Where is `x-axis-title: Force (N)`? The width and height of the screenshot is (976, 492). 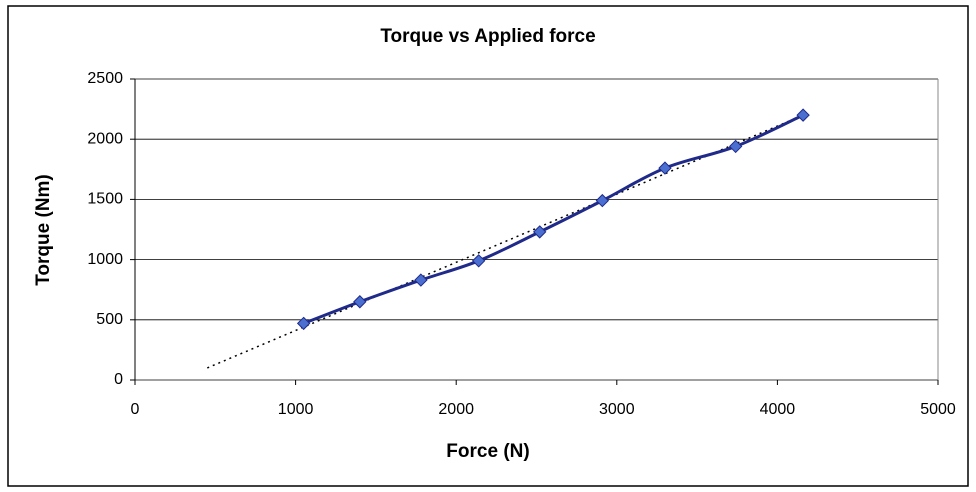 x-axis-title: Force (N) is located at coordinates (487, 451).